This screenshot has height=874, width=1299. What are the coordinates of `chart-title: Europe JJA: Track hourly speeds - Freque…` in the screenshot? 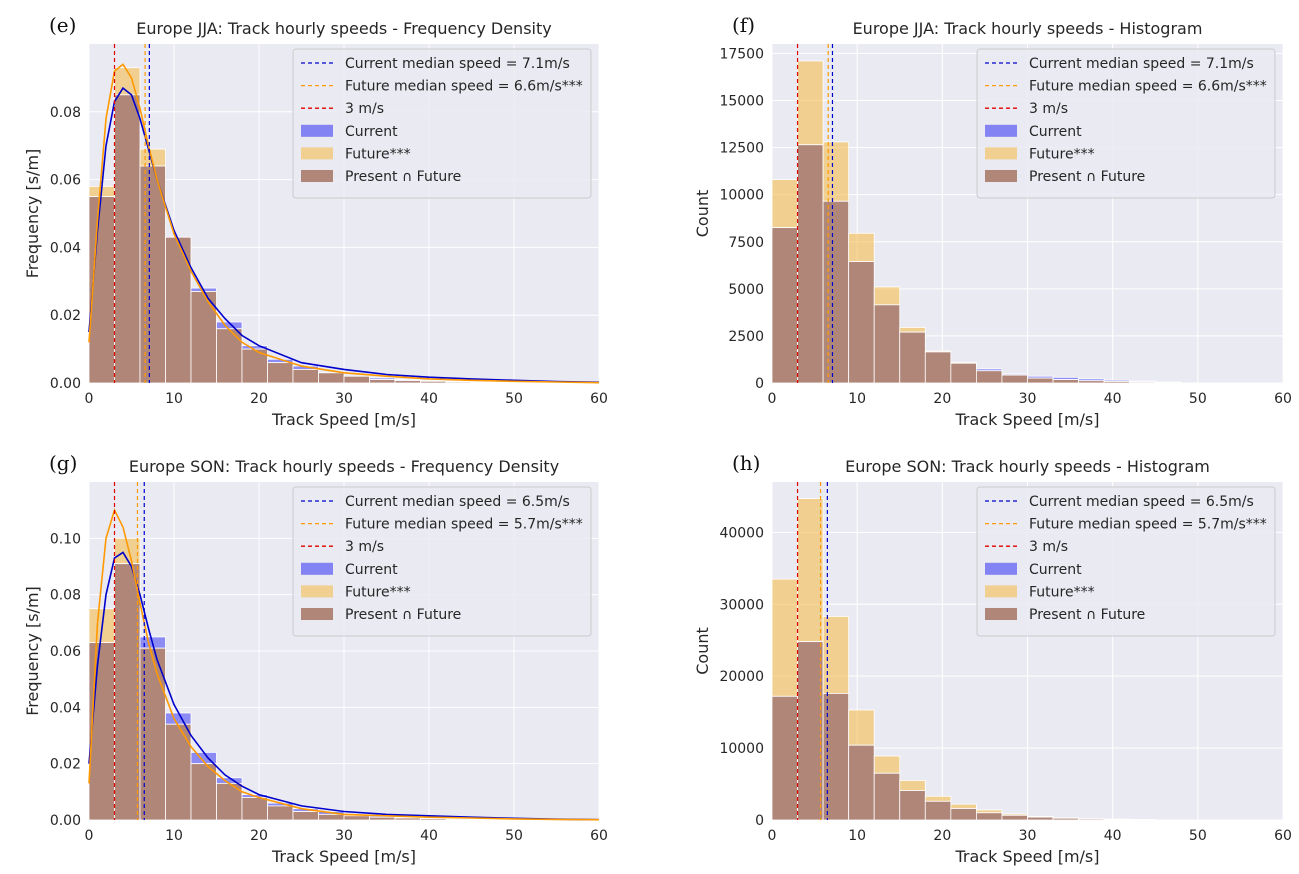 It's located at (343, 28).